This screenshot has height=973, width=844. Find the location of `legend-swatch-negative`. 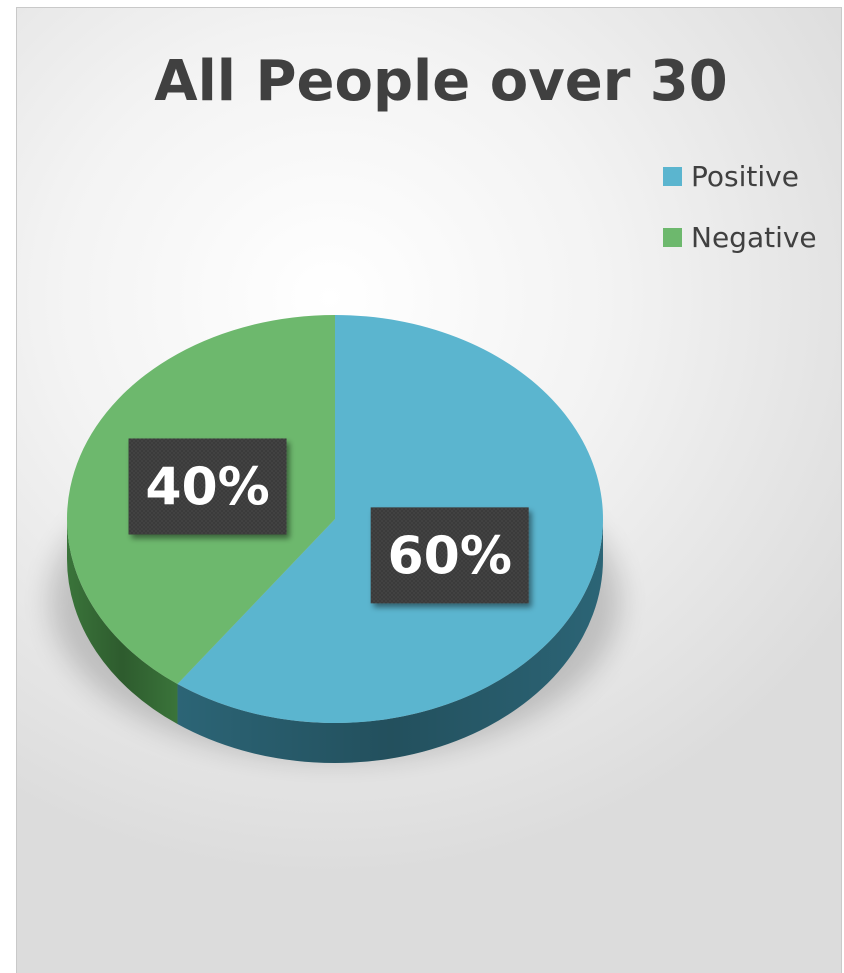

legend-swatch-negative is located at coordinates (672, 237).